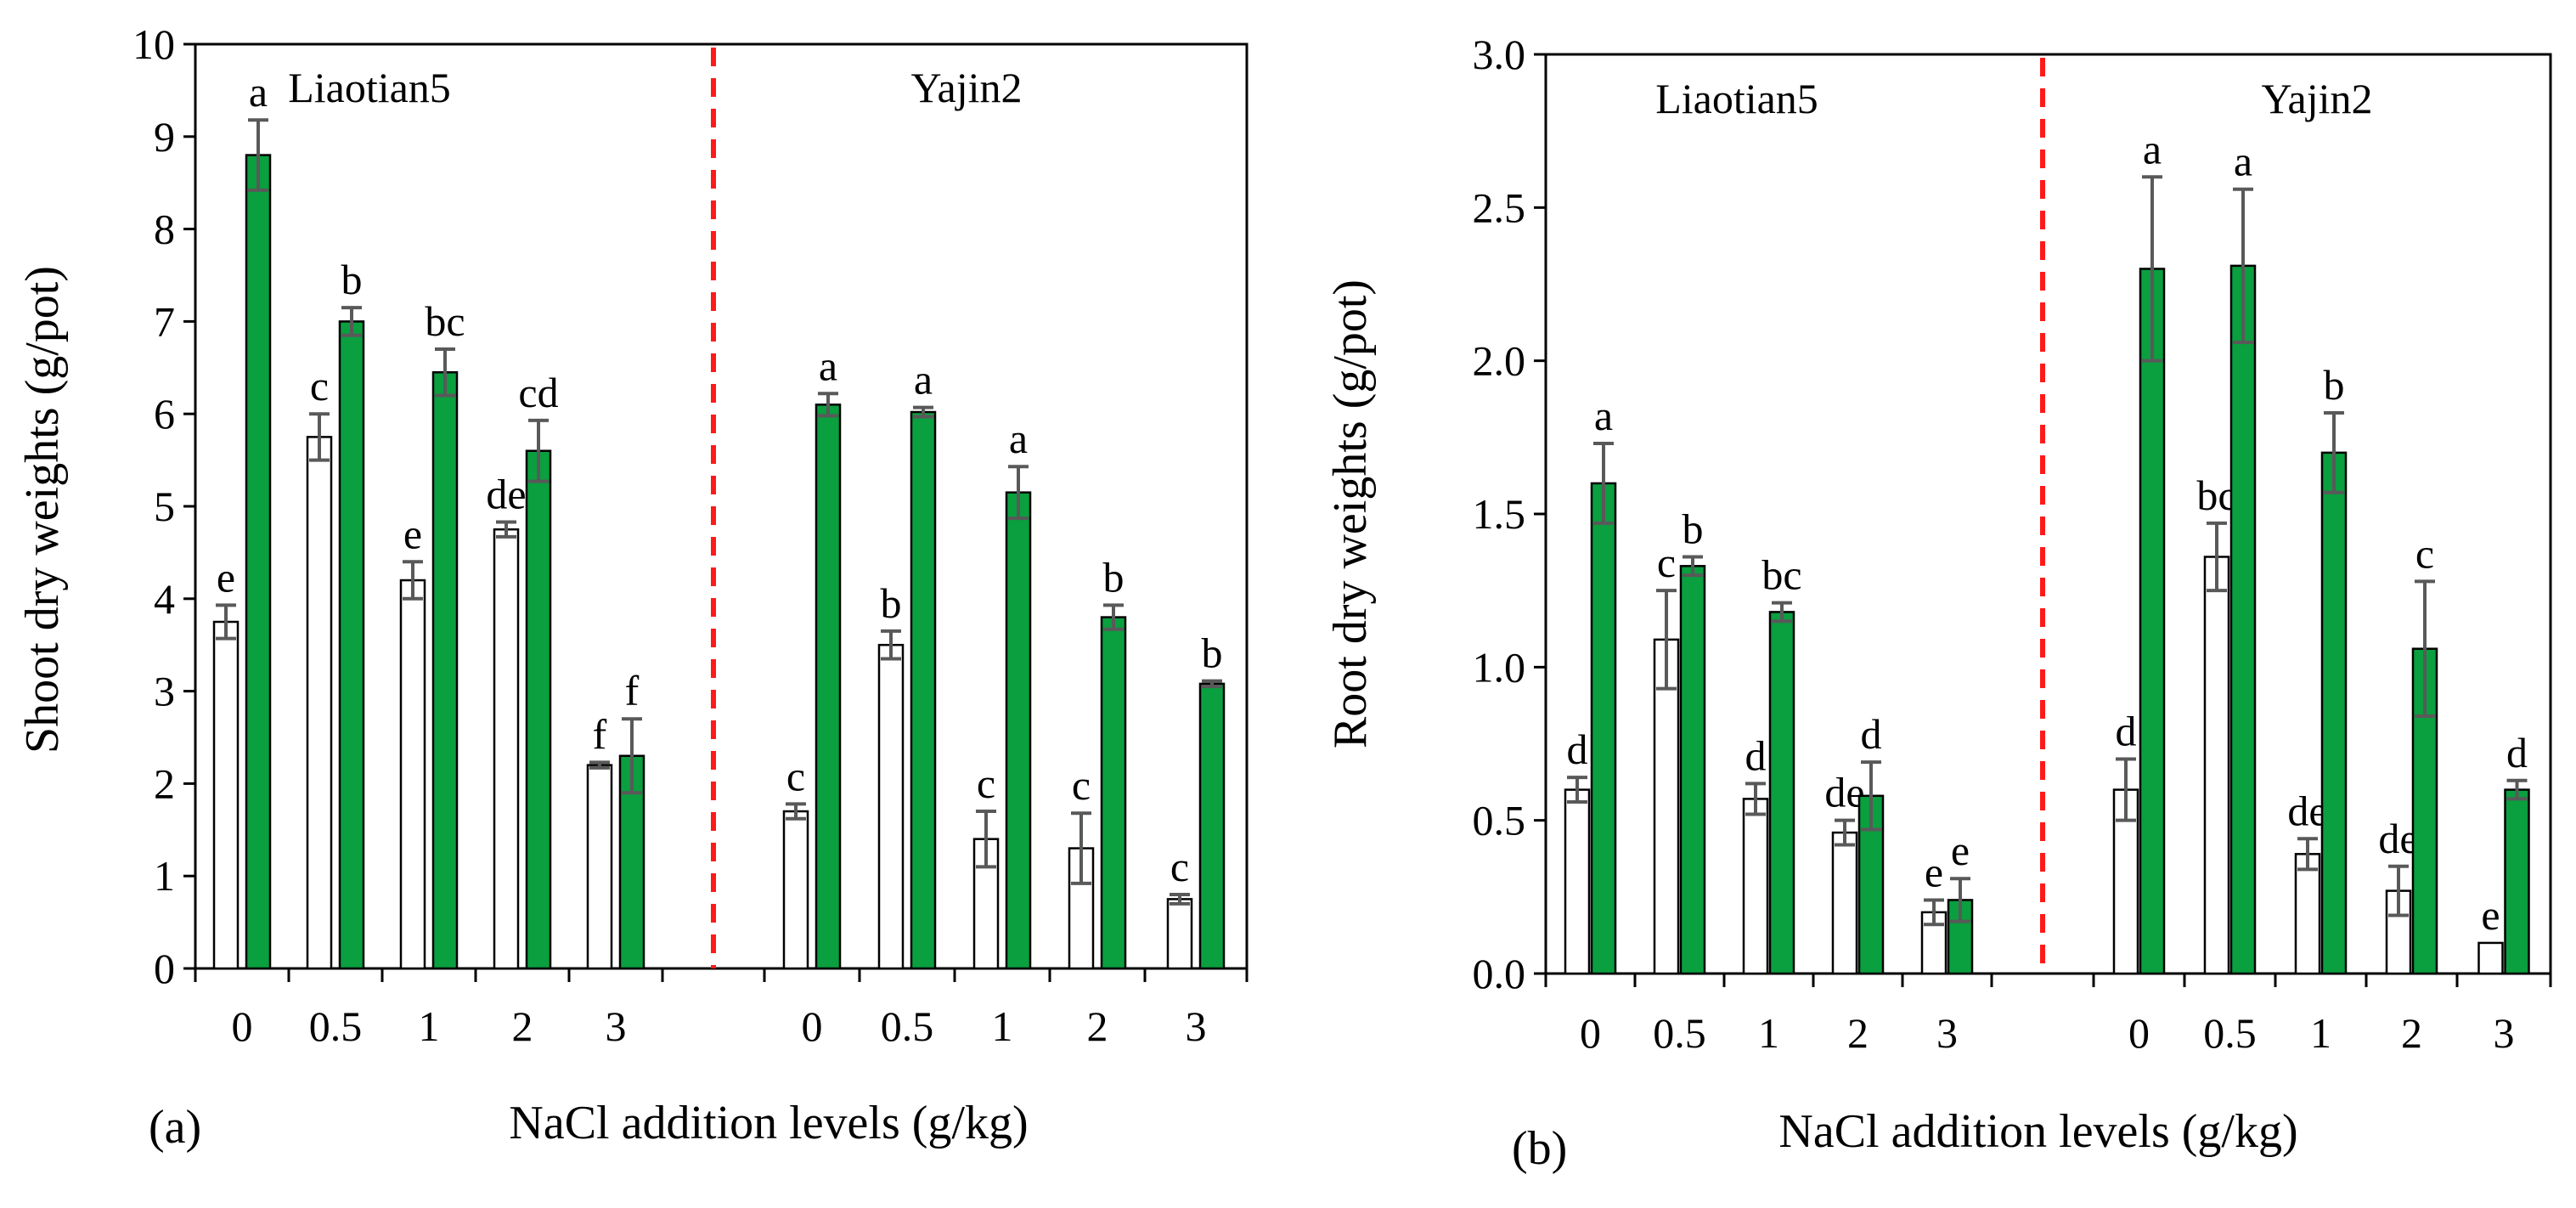  Describe the element at coordinates (1499, 514) in the screenshot. I see `y-tick-label: 1.5` at that location.